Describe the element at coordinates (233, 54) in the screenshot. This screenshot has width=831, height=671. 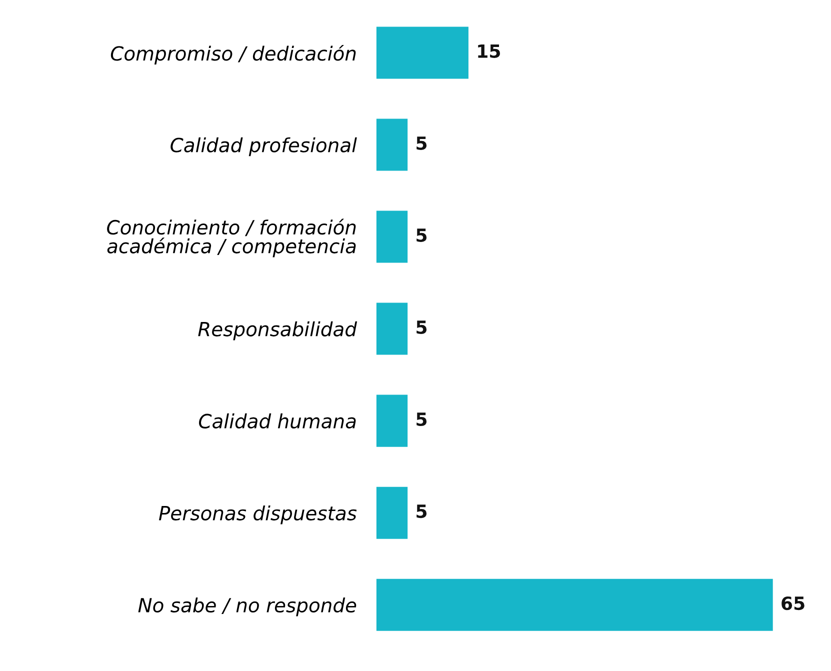
I see `y-tick-label: Compromiso / dedicación` at that location.